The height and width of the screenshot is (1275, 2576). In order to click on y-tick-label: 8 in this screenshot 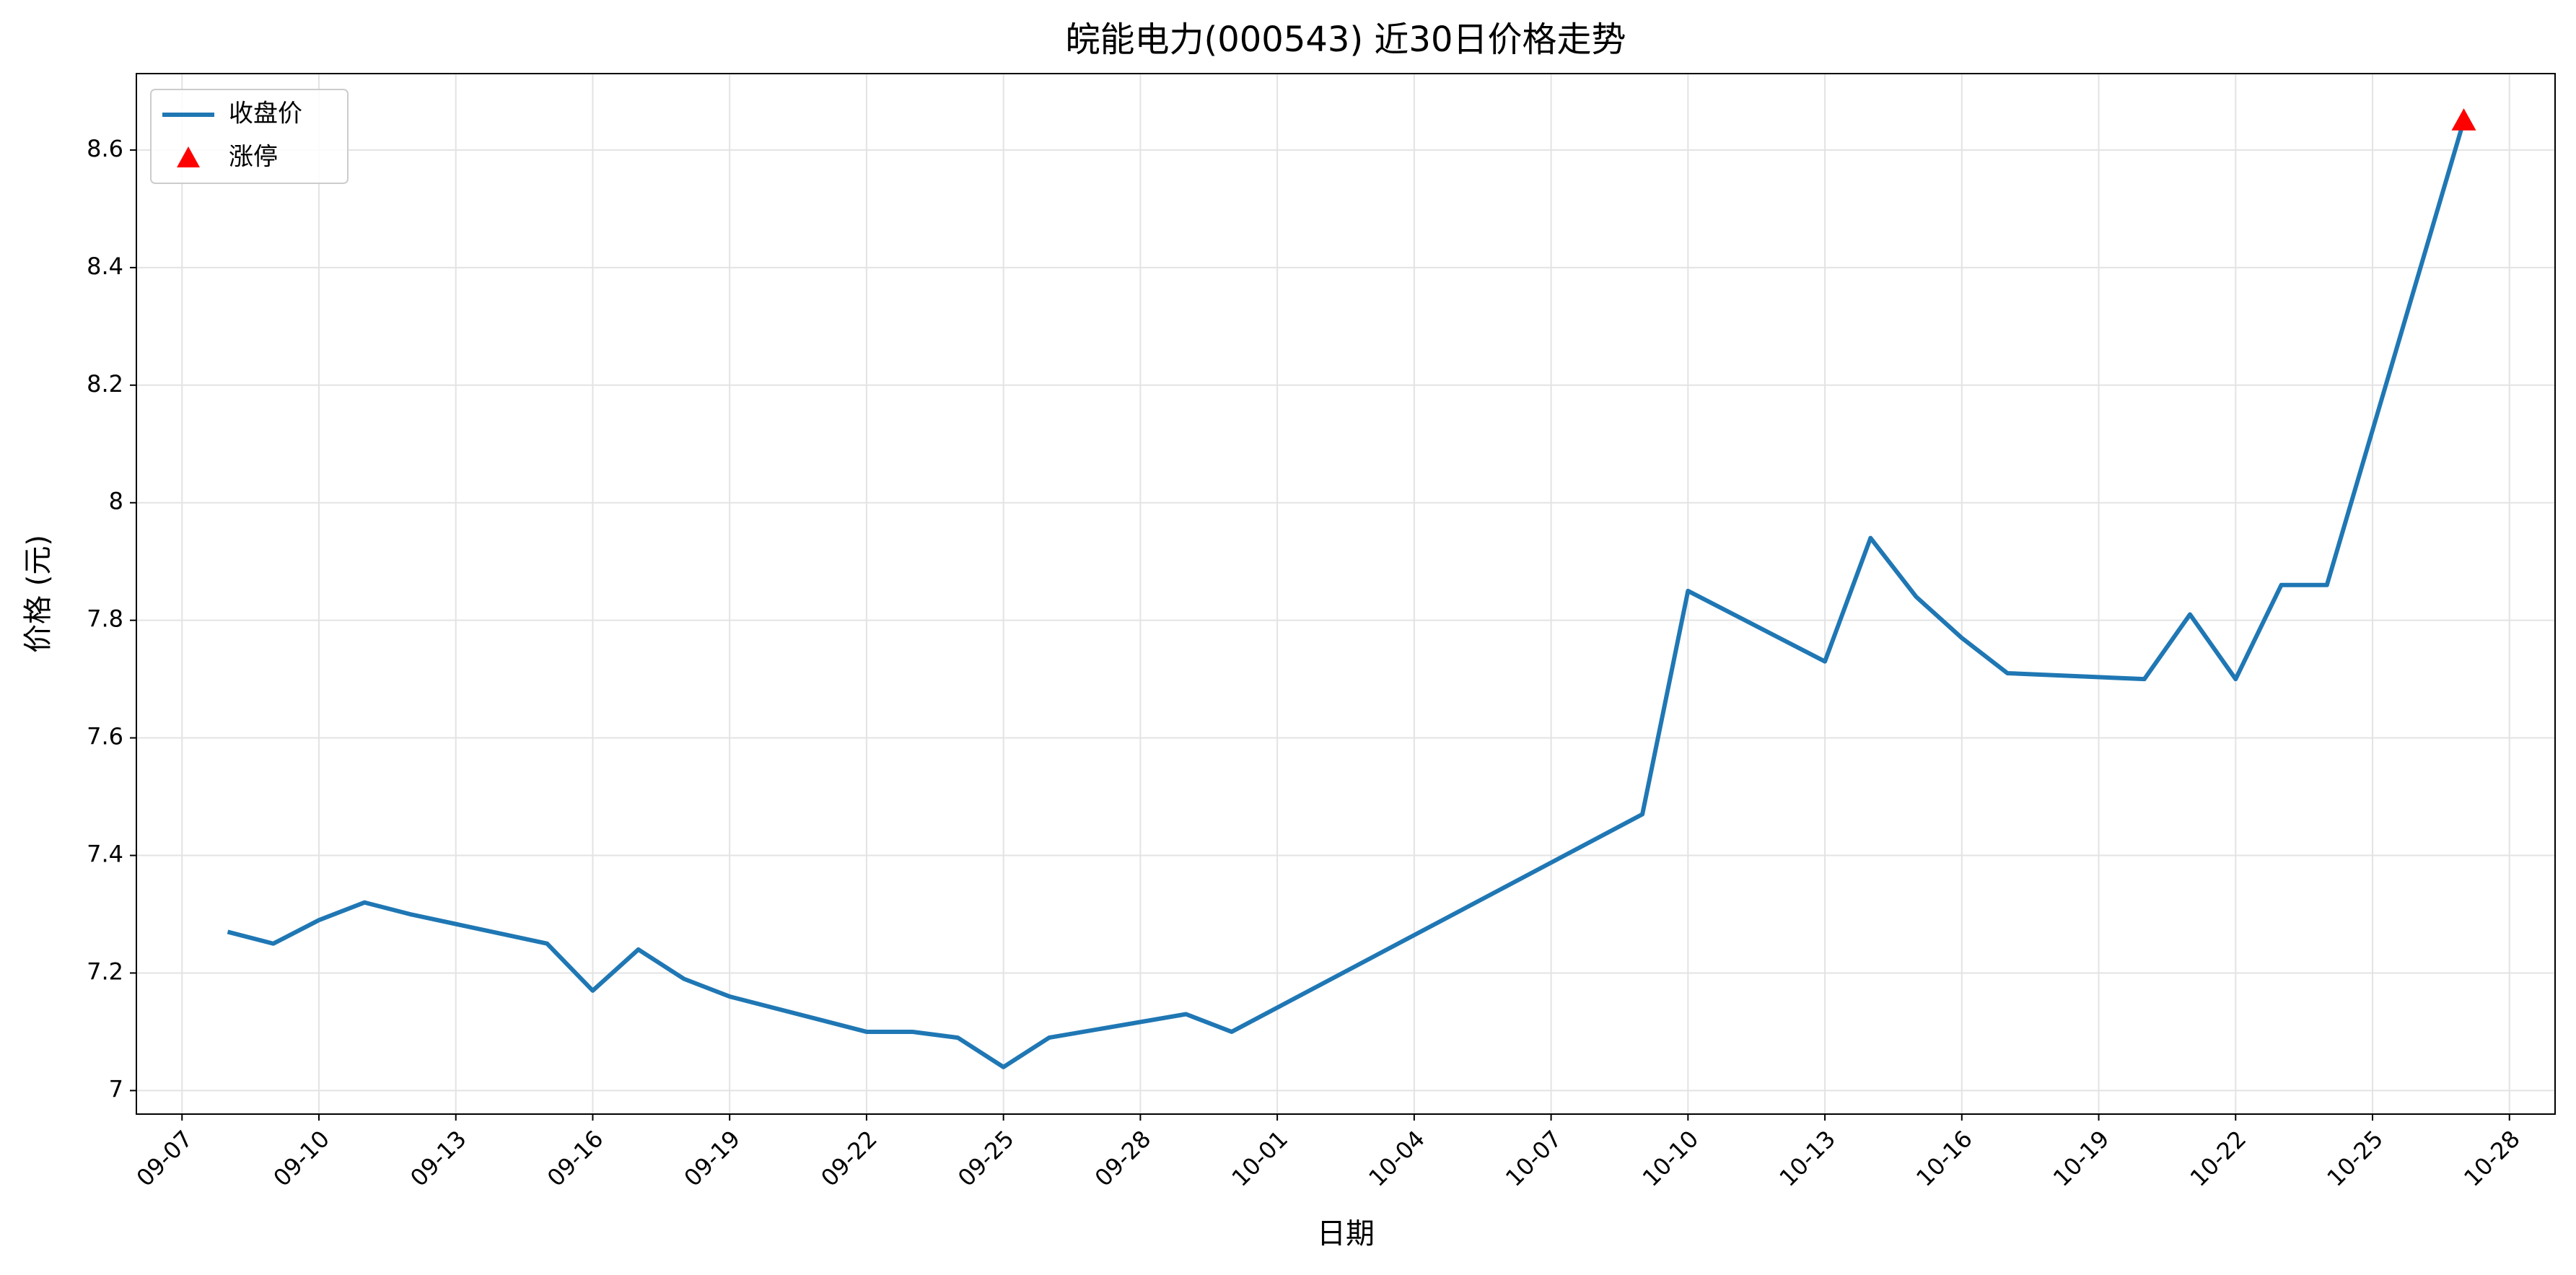, I will do `click(116, 502)`.